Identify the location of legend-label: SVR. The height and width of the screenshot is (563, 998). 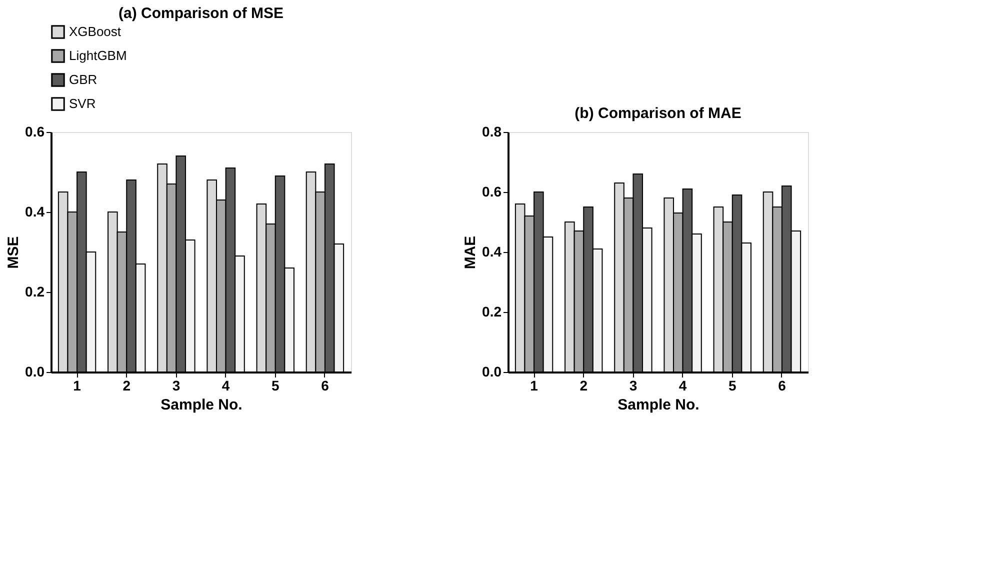
(82, 103).